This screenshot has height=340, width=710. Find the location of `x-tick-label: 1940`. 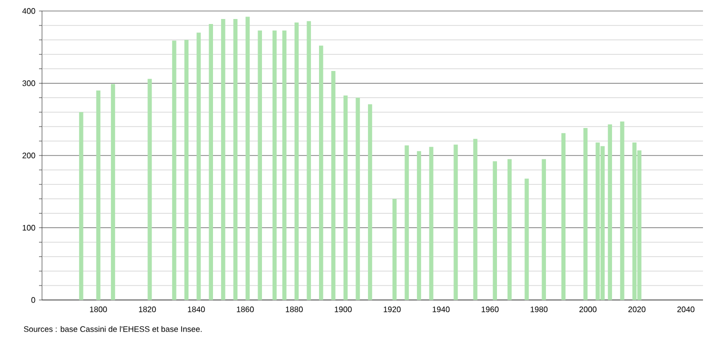

x-tick-label: 1940 is located at coordinates (441, 309).